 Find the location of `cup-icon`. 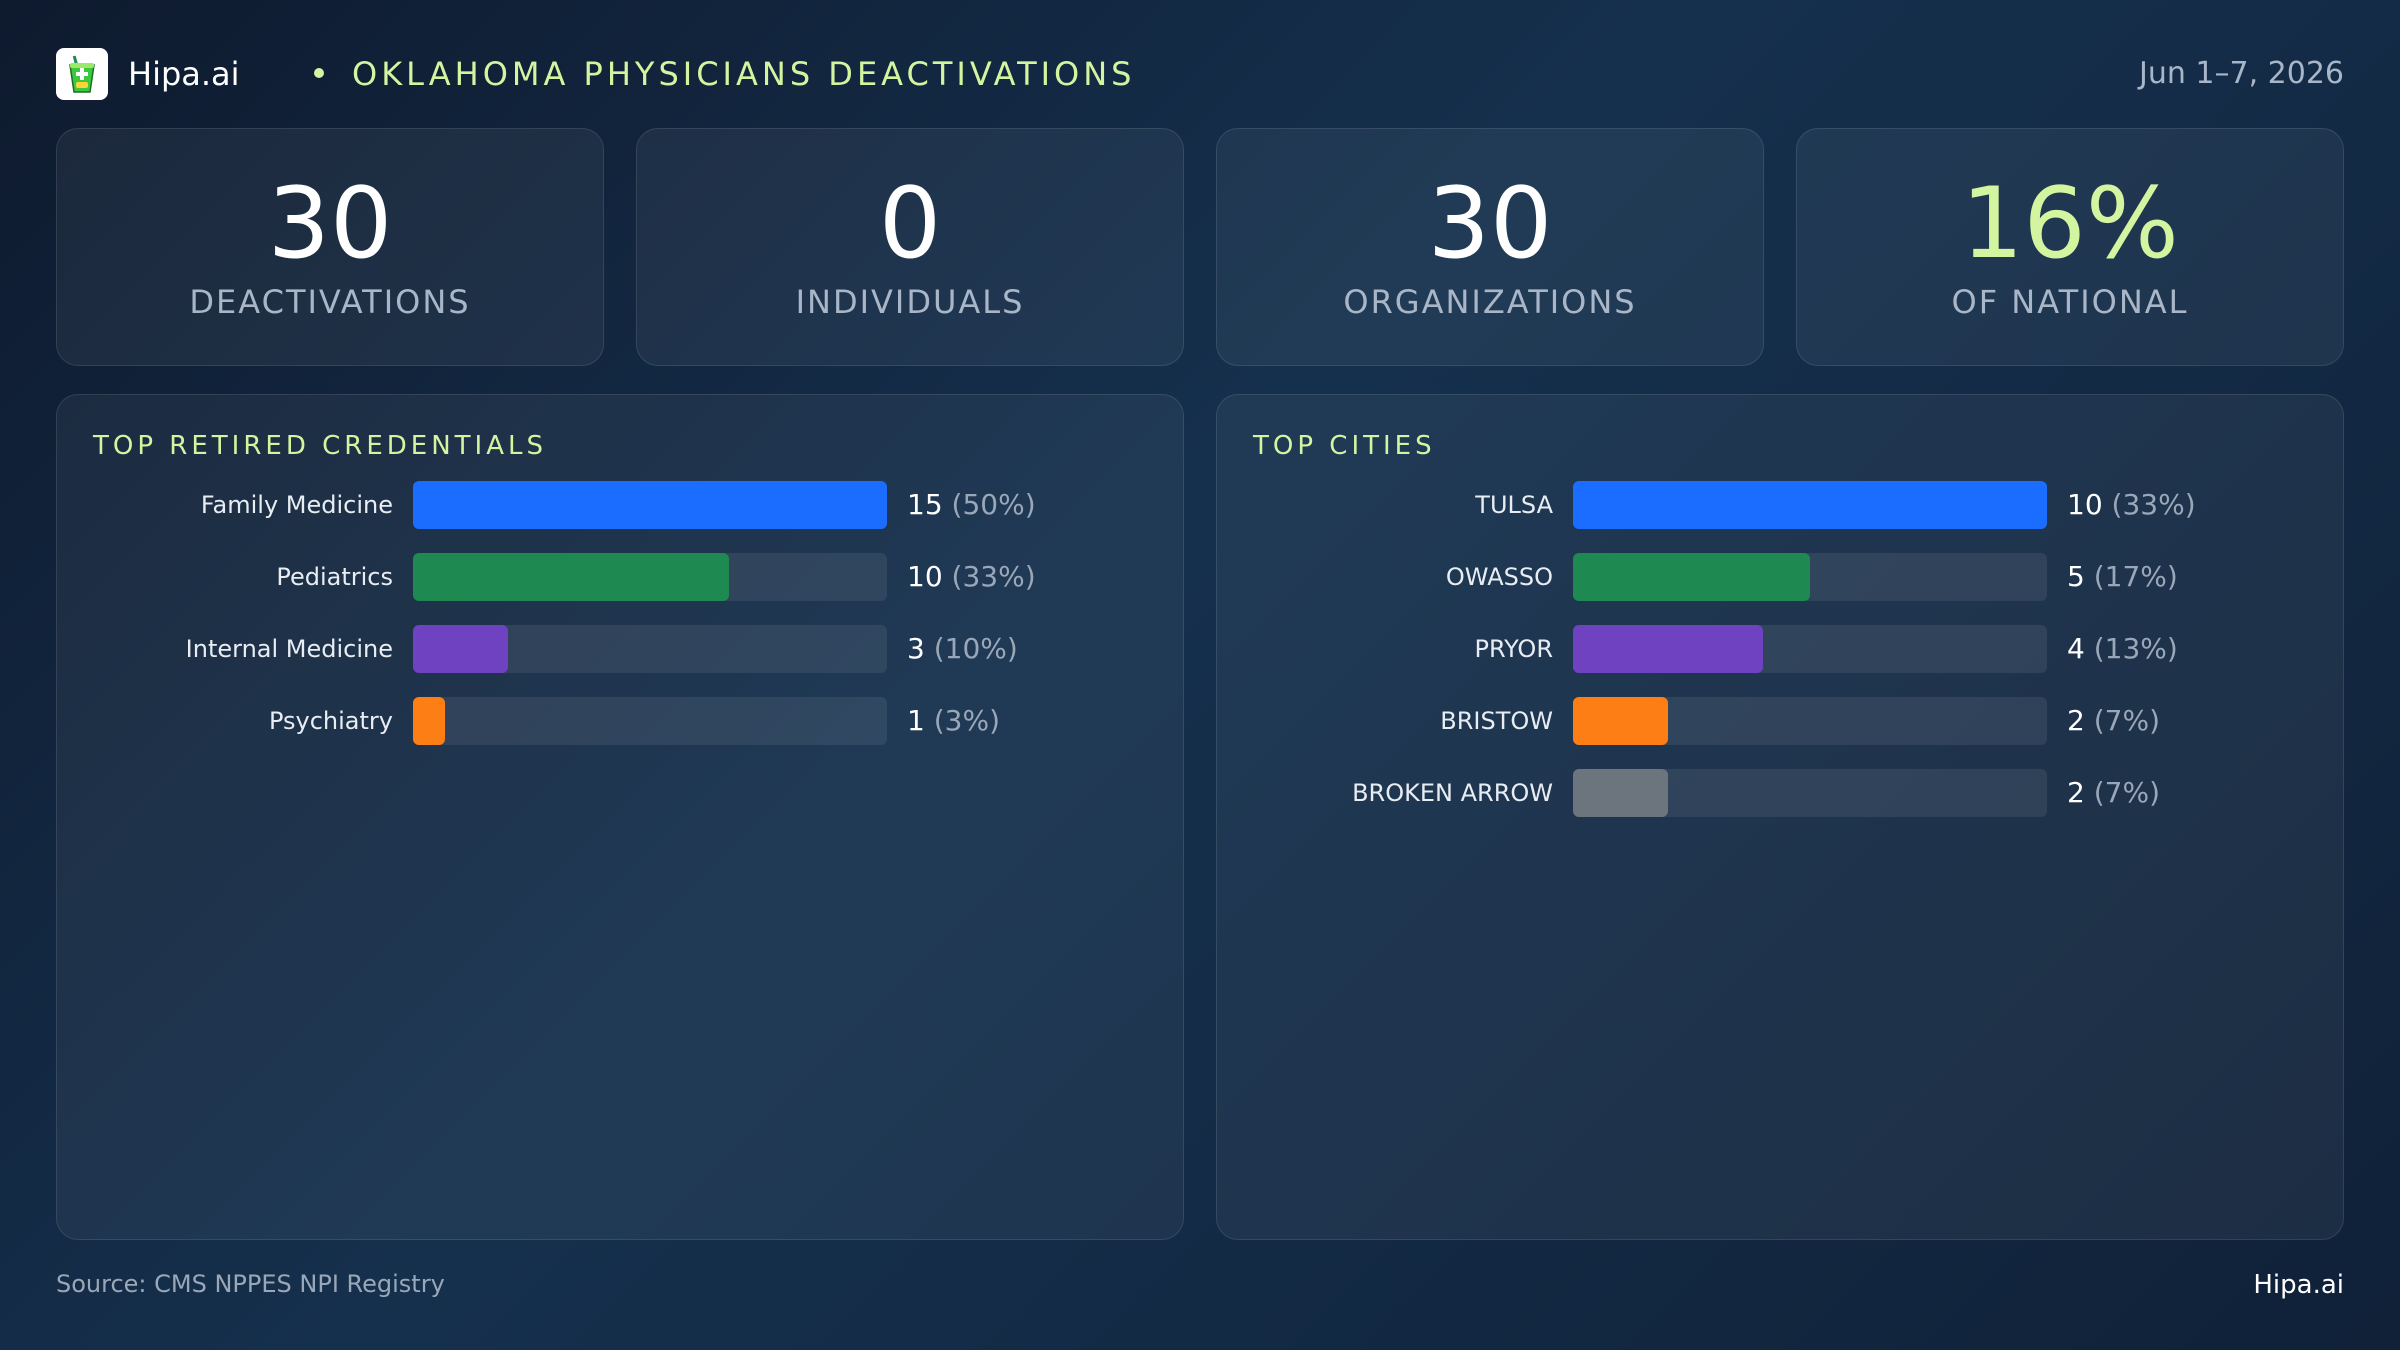

cup-icon is located at coordinates (82, 74).